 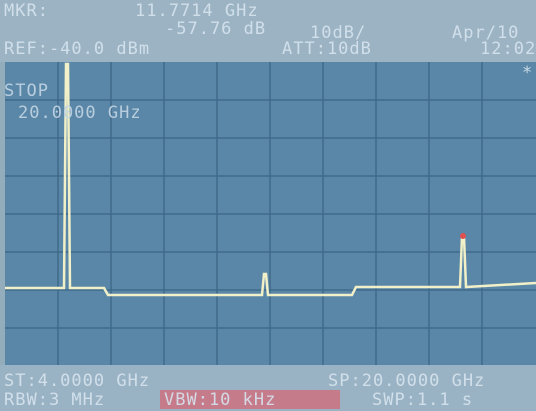 What do you see at coordinates (486, 33) in the screenshot?
I see `date: Apr/10` at bounding box center [486, 33].